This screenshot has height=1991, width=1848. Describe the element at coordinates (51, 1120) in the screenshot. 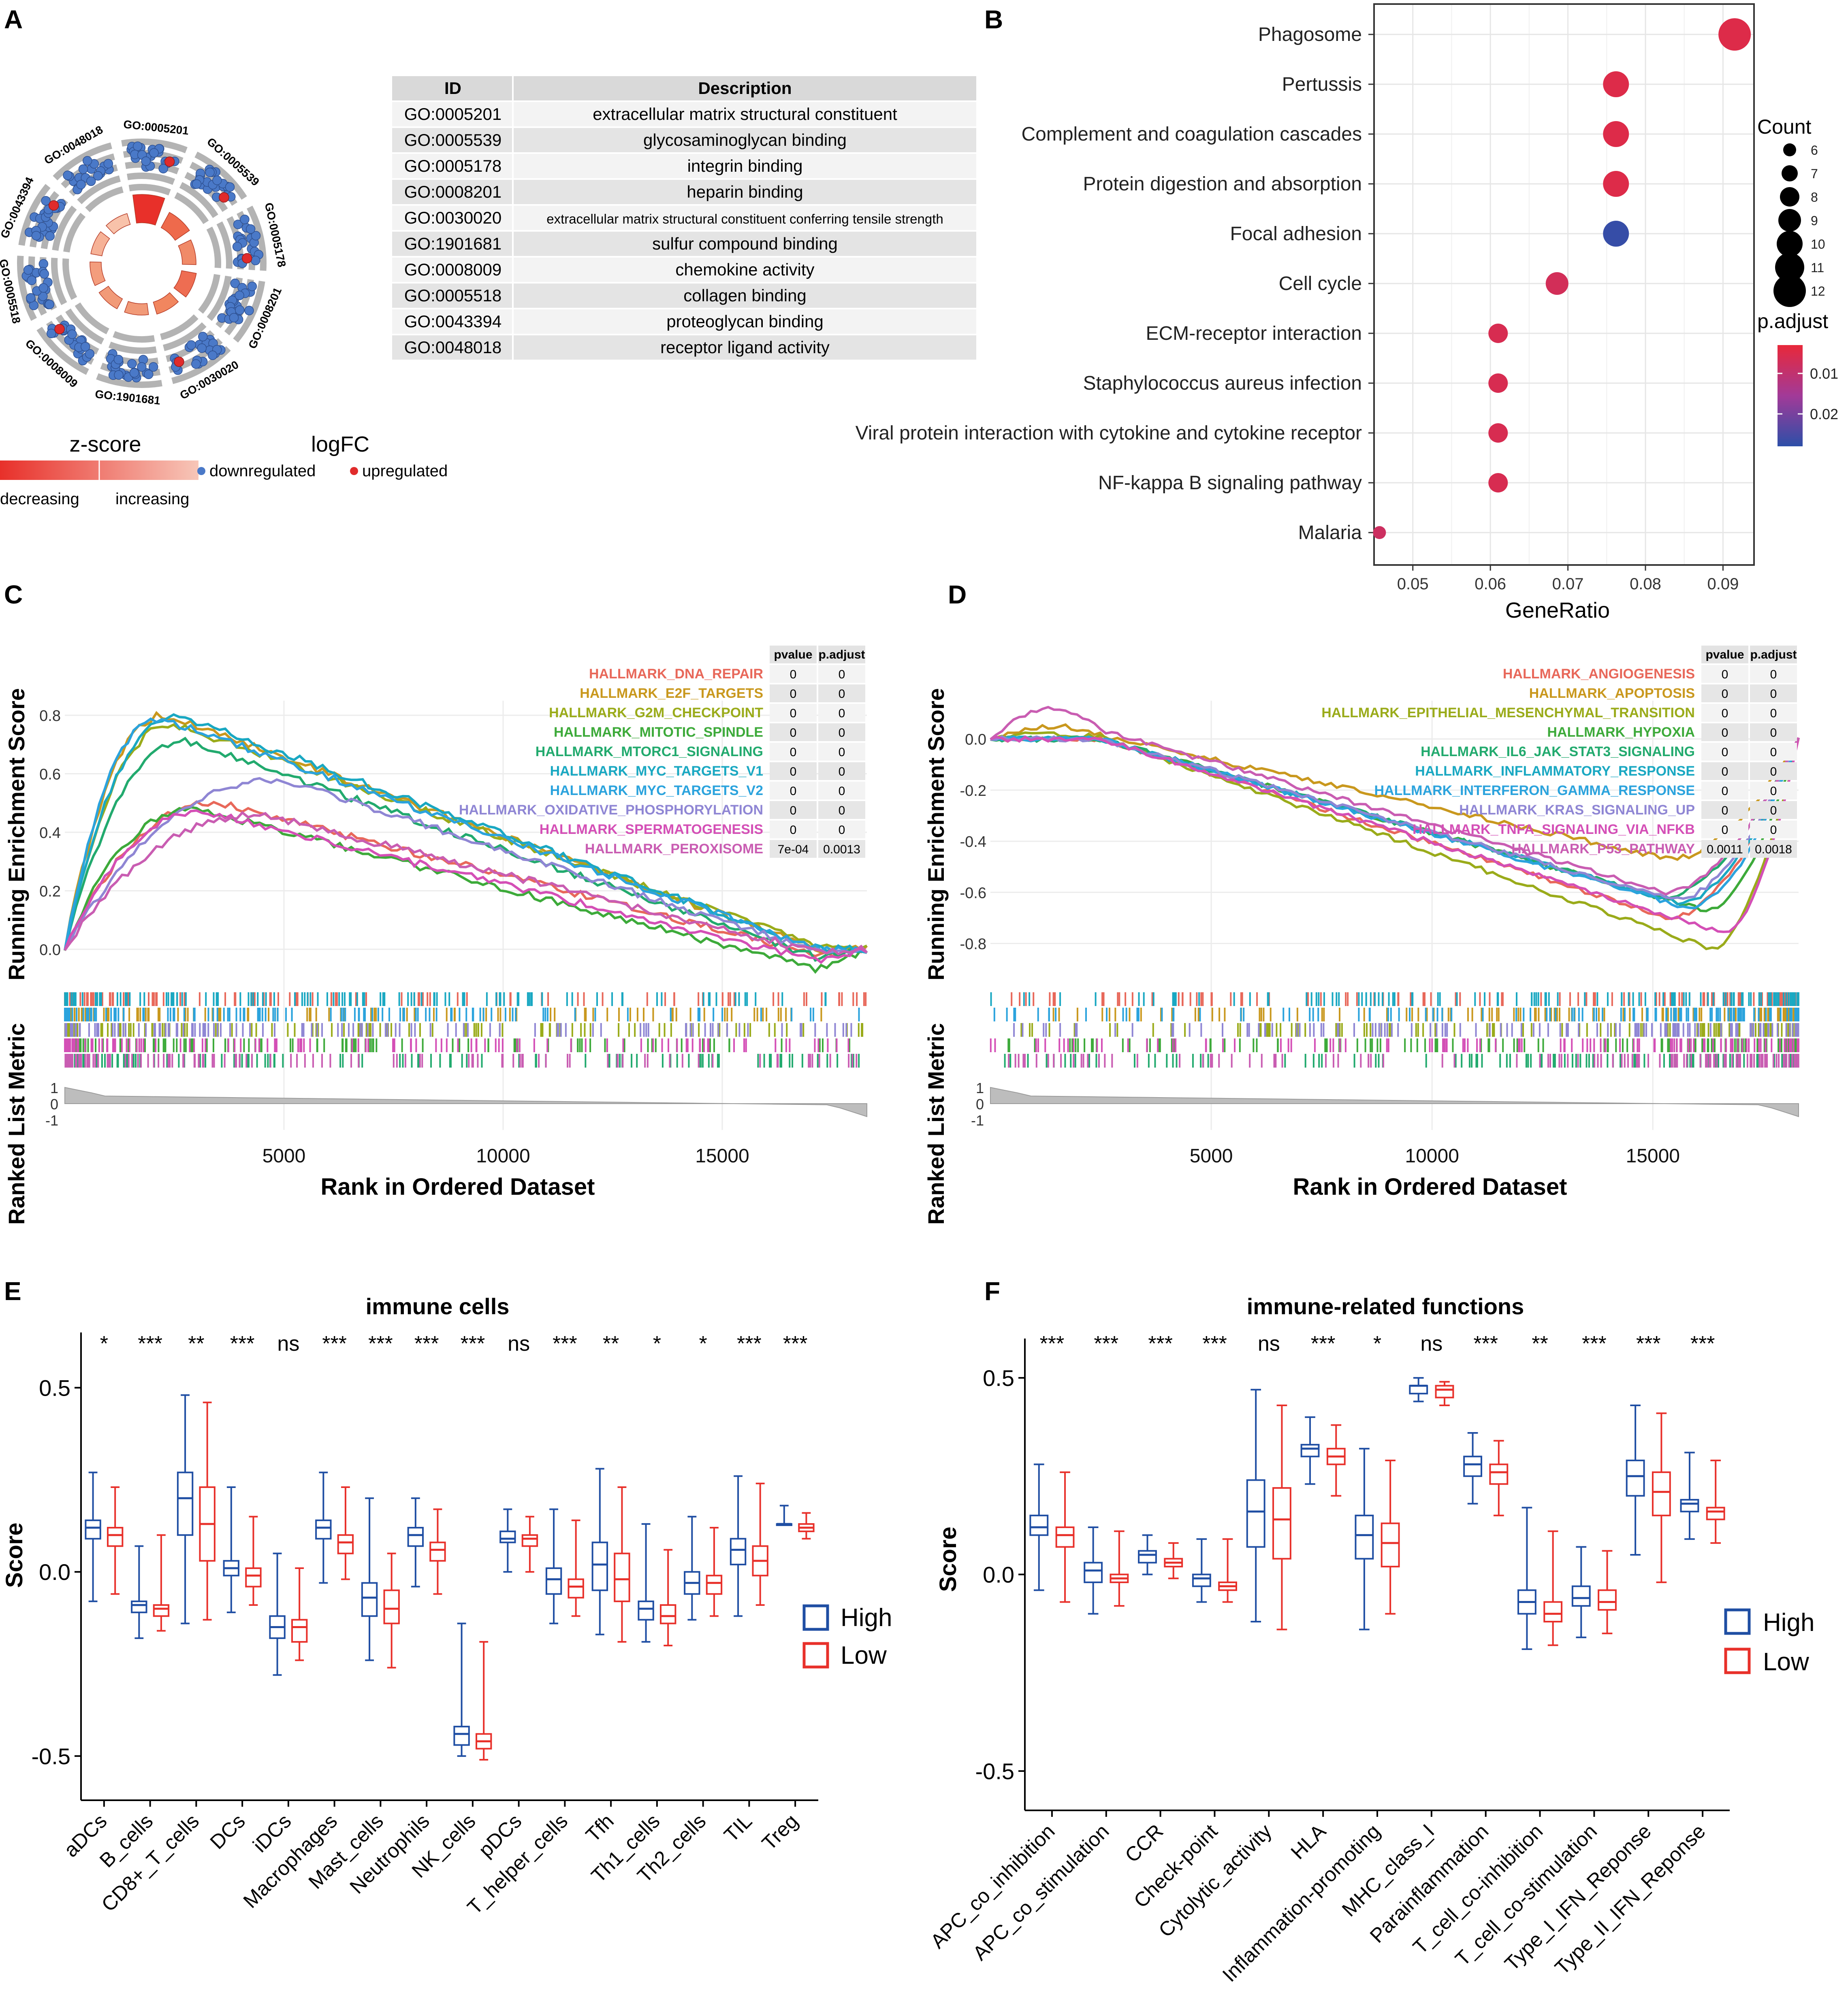

I see `metric-tick-label: -1` at that location.